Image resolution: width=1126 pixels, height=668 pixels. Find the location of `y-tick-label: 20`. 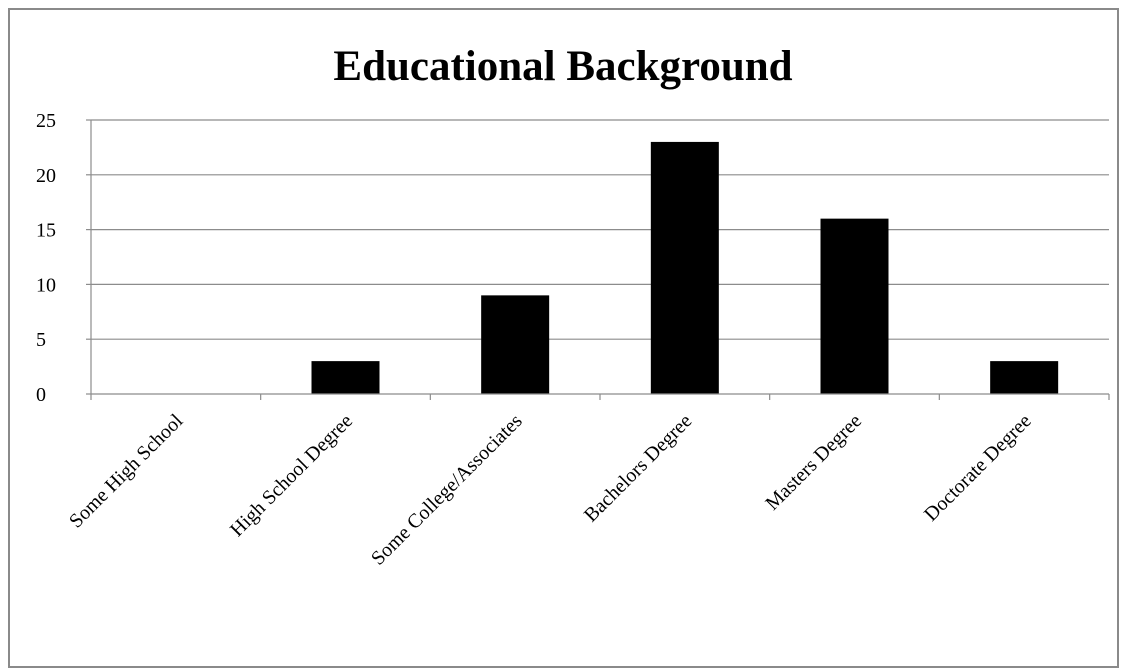

y-tick-label: 20 is located at coordinates (46, 176).